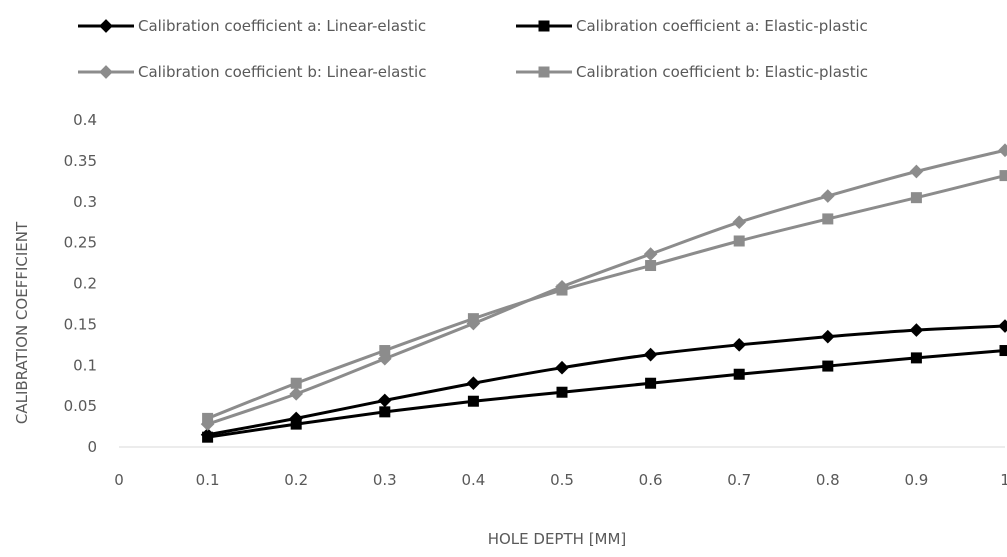 The height and width of the screenshot is (557, 1007). What do you see at coordinates (80, 161) in the screenshot?
I see `y-tick-label: 0.35` at bounding box center [80, 161].